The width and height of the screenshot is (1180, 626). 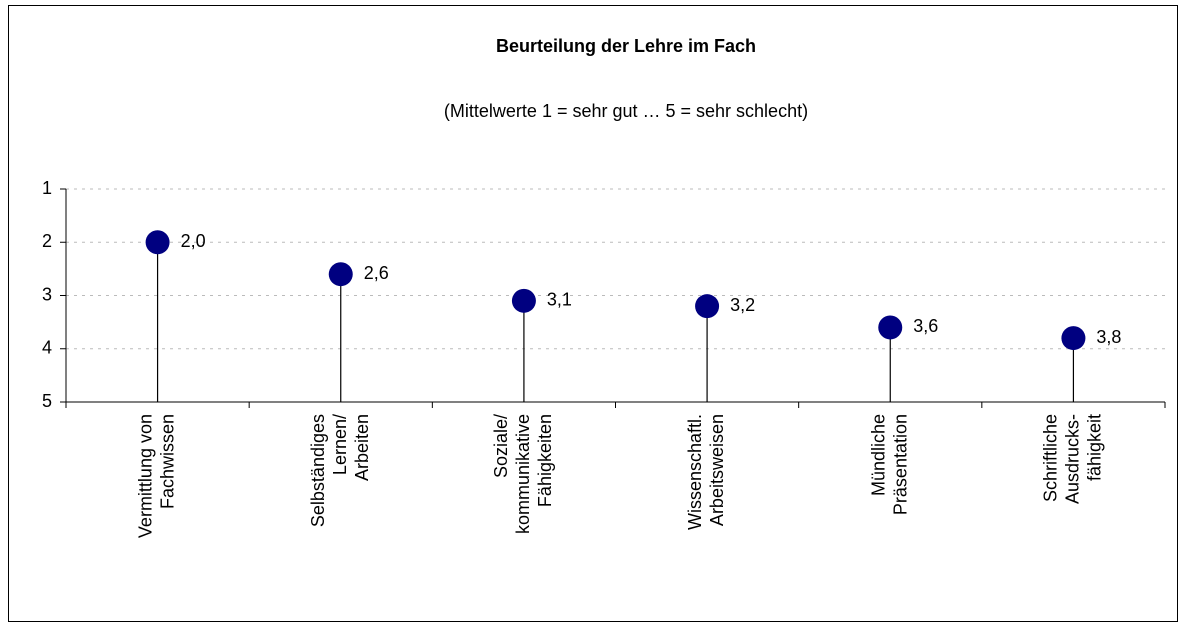 I want to click on x-tick-label: Soziale/kommunikative Fähigkeiten, so click(x=523, y=474).